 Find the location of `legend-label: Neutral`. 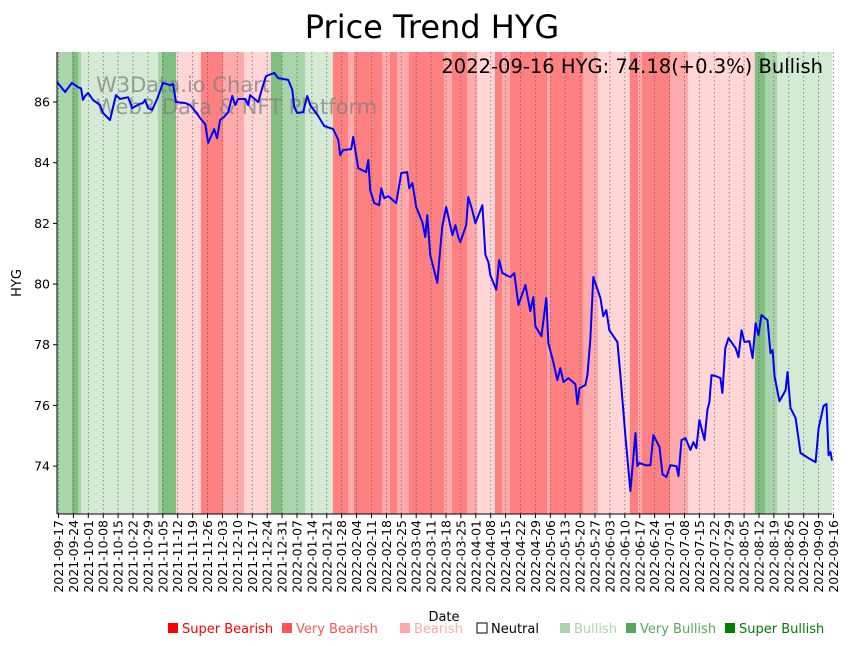

legend-label: Neutral is located at coordinates (515, 629).